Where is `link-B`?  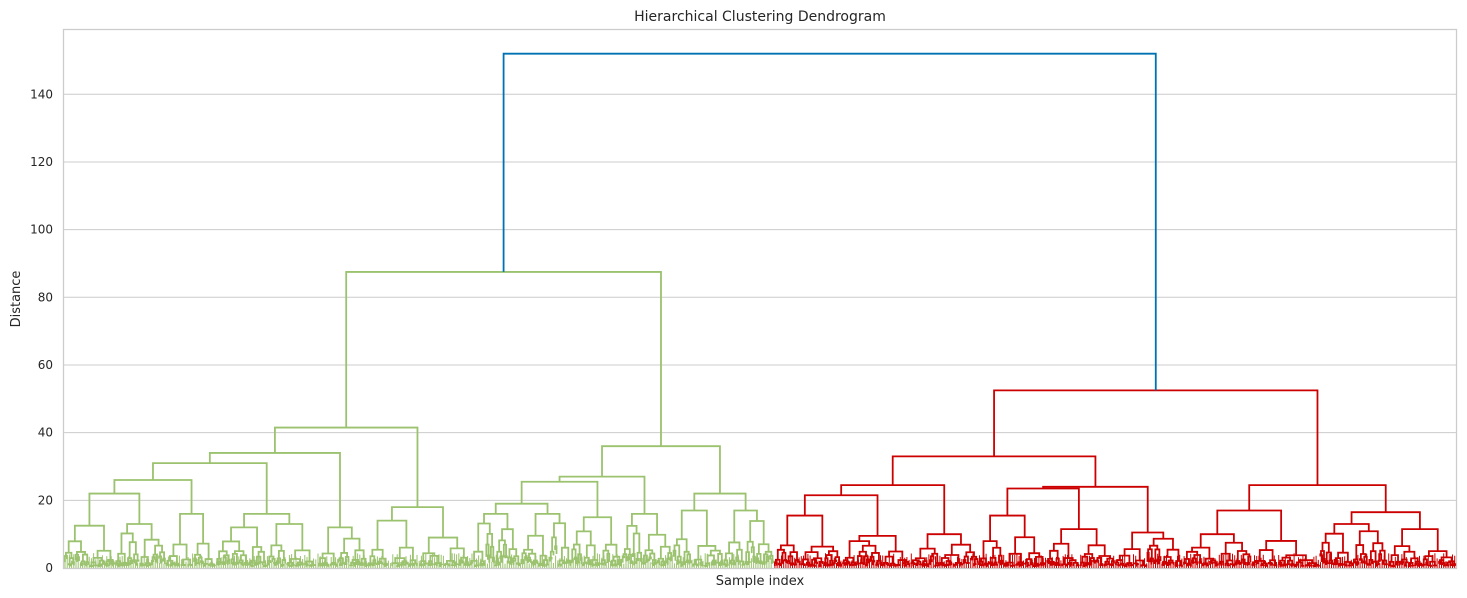
link-B is located at coordinates (1156, 437).